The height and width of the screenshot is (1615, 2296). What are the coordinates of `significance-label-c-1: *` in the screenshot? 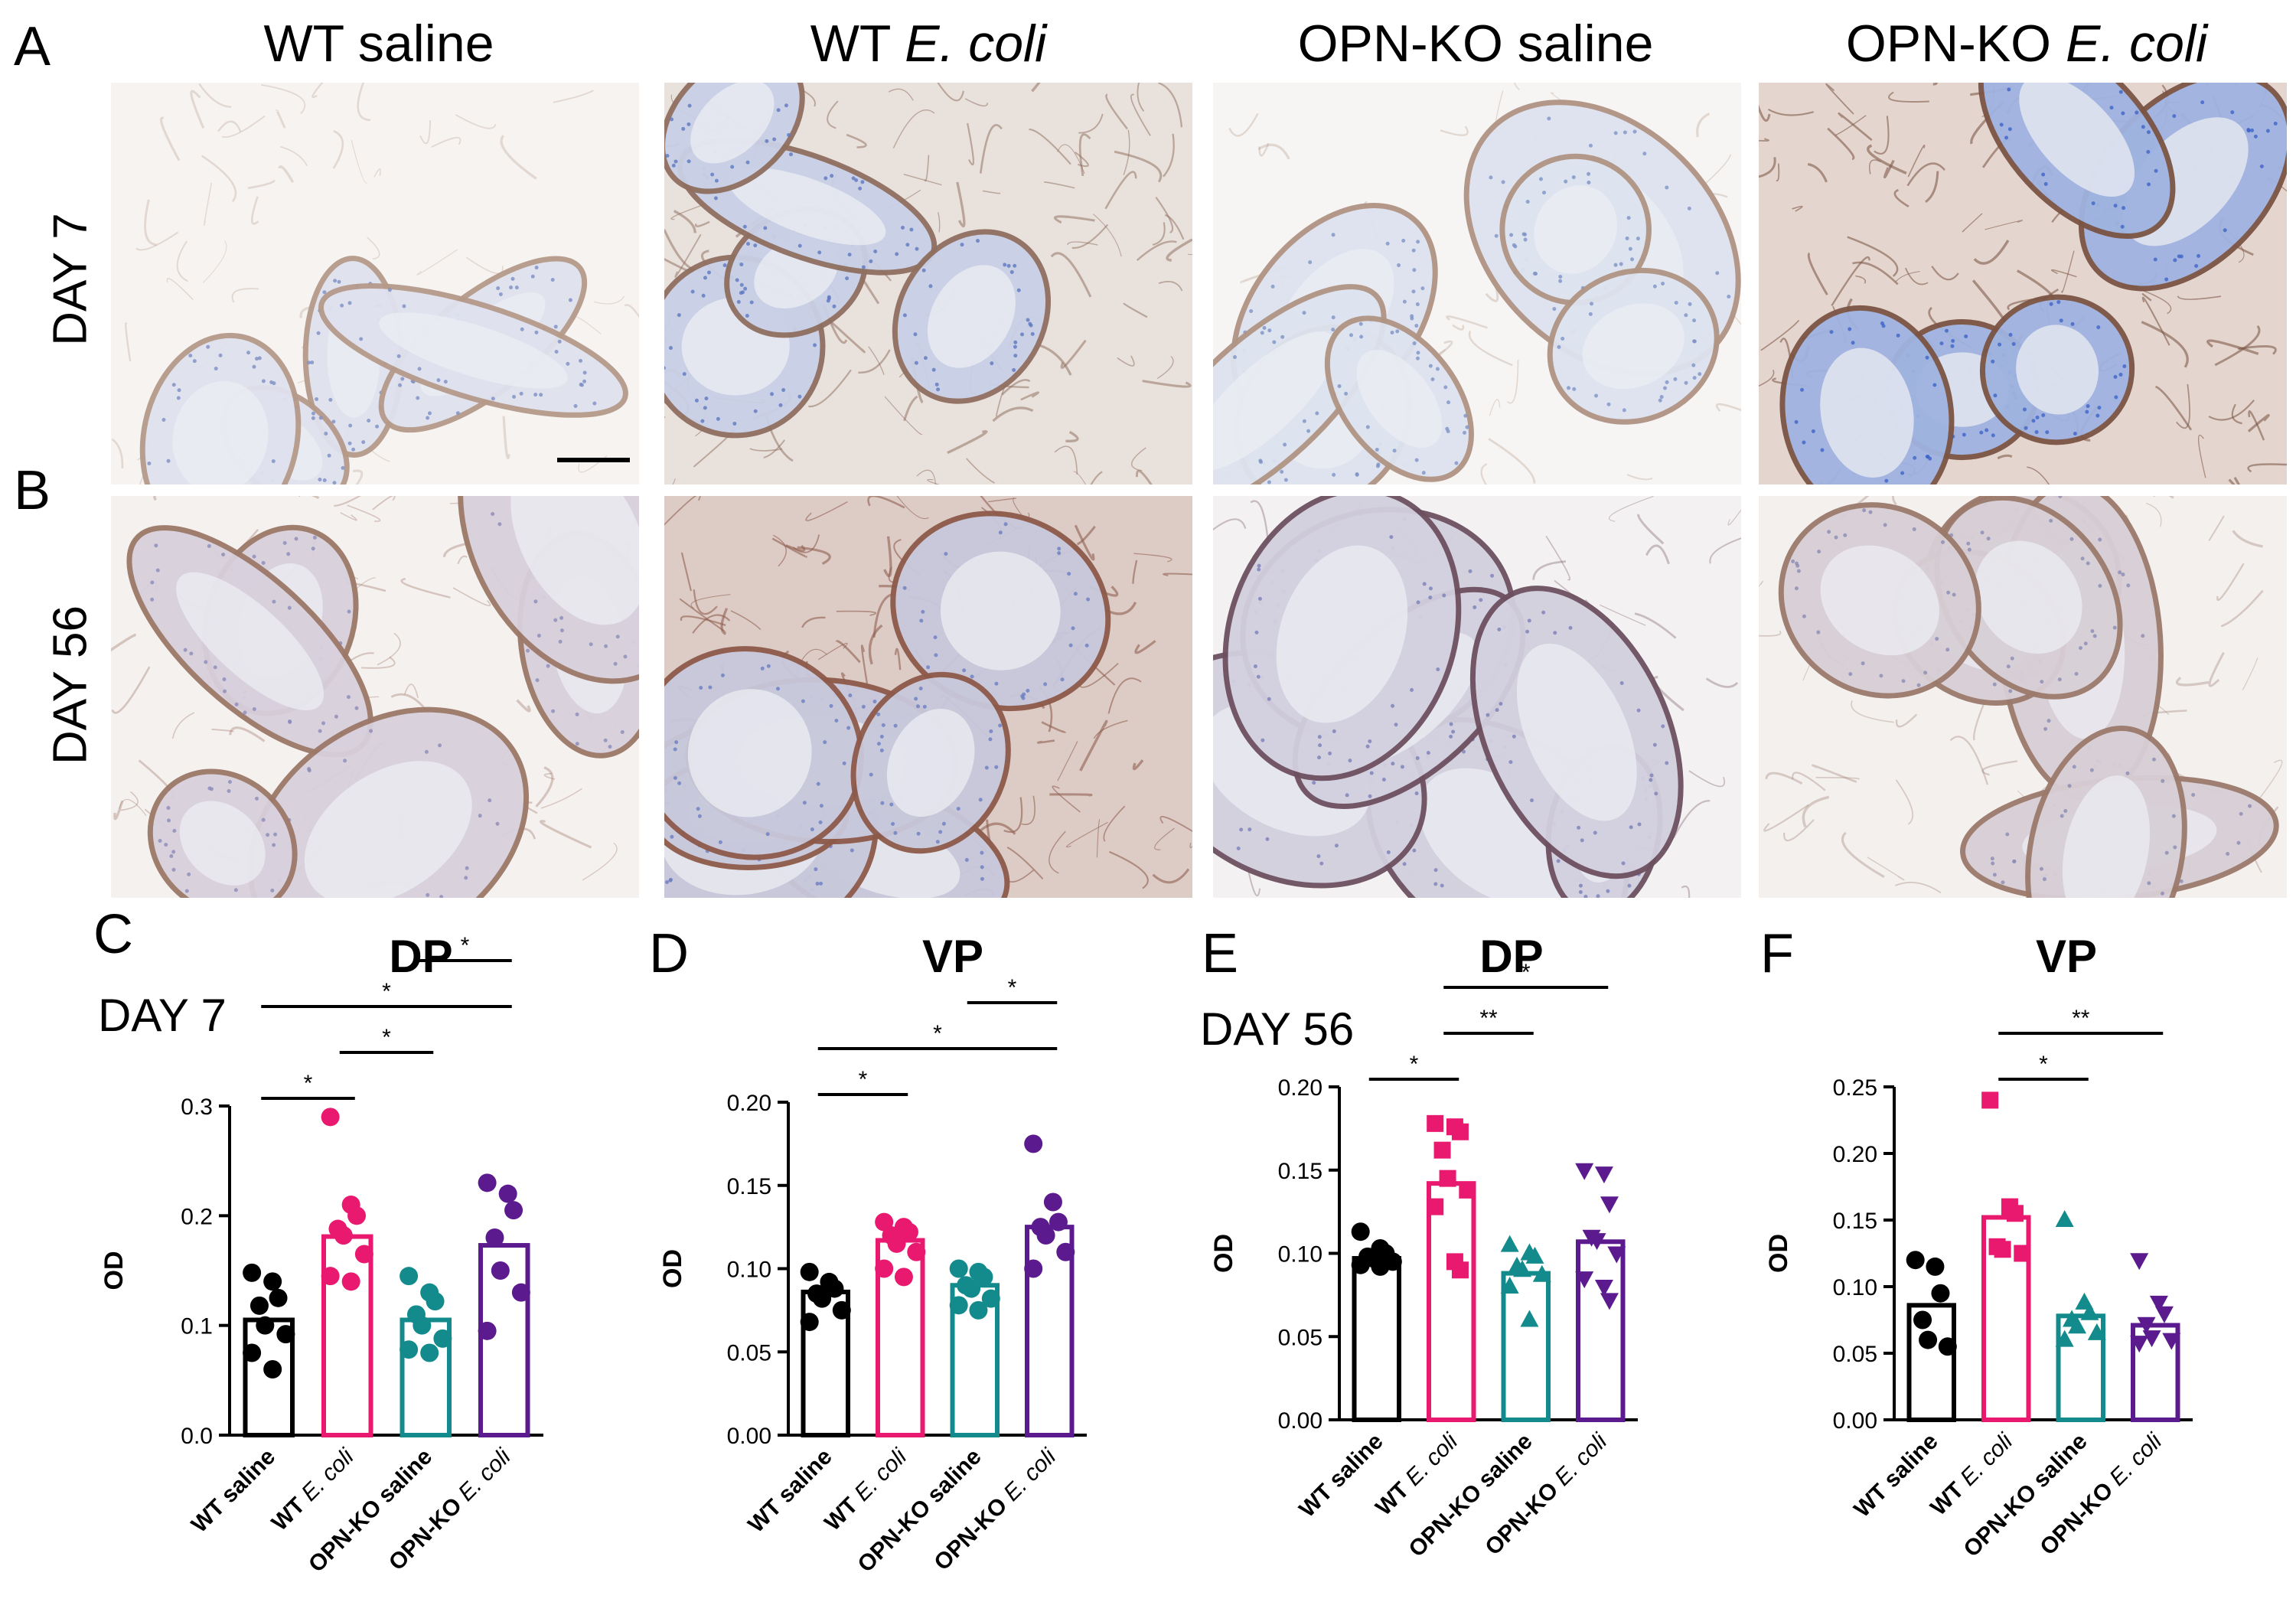 It's located at (386, 1037).